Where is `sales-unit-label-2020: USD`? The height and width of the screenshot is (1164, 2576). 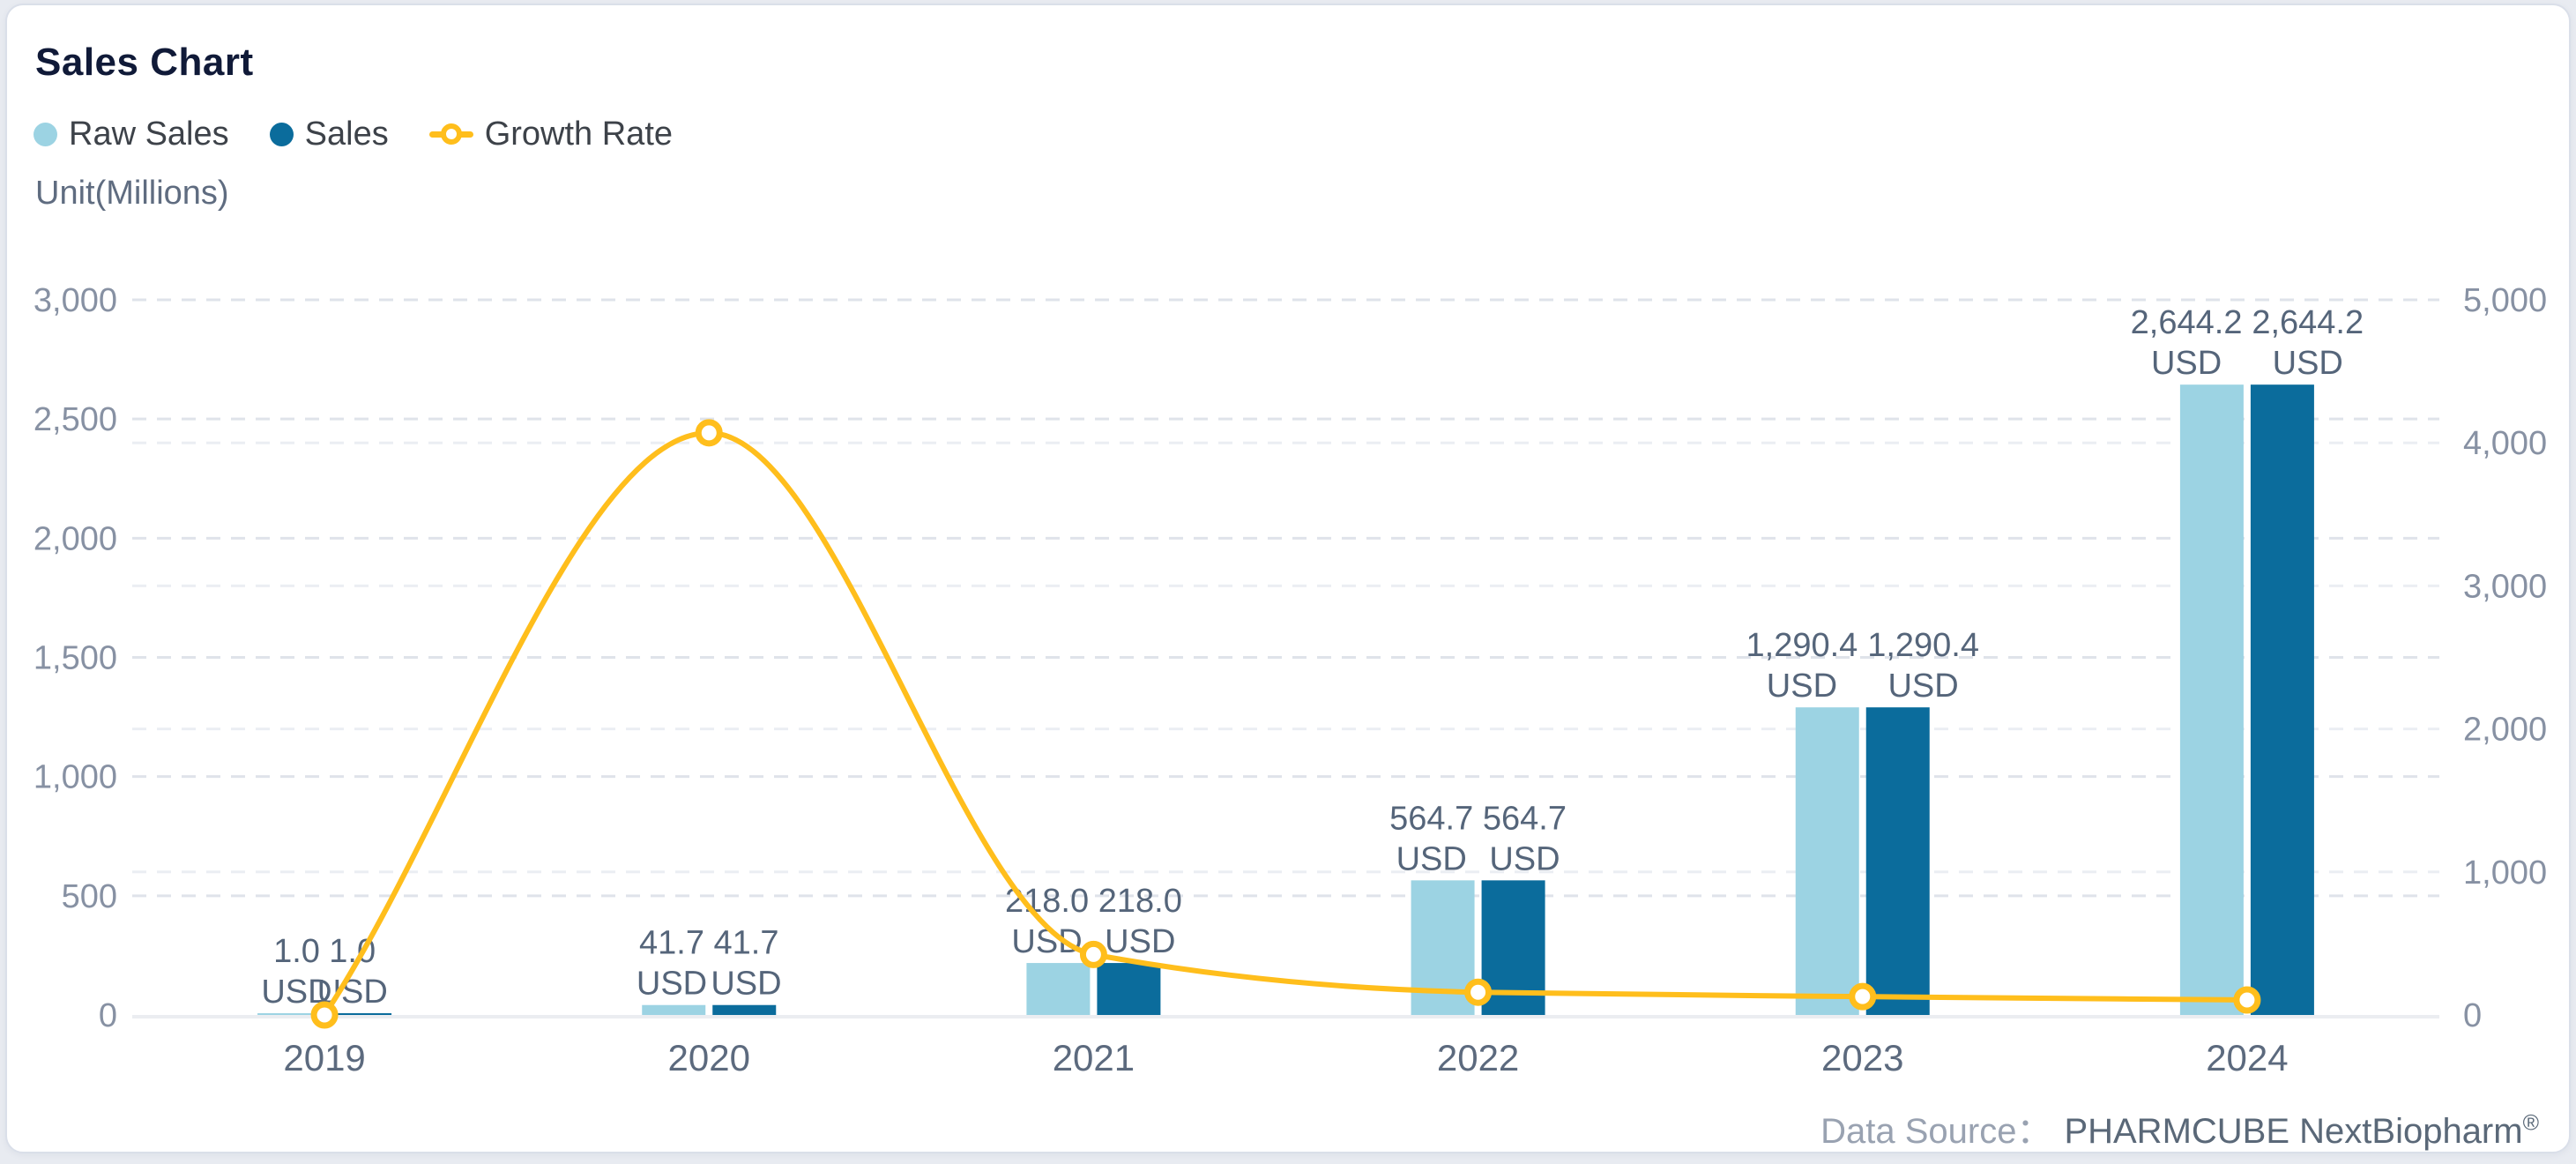 sales-unit-label-2020: USD is located at coordinates (746, 984).